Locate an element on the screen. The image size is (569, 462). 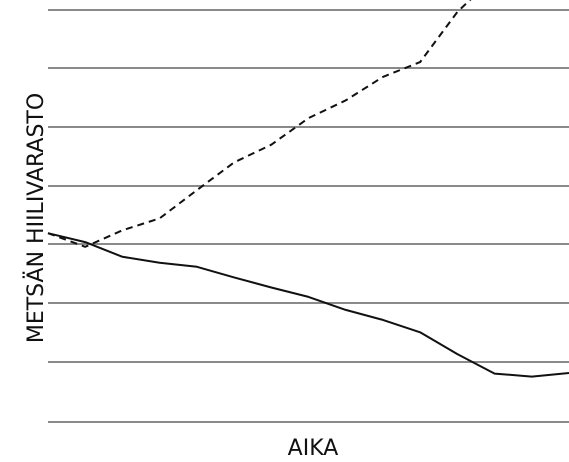
y-axis-label: METSÄN HIILIVARASTO is located at coordinates (36, 218).